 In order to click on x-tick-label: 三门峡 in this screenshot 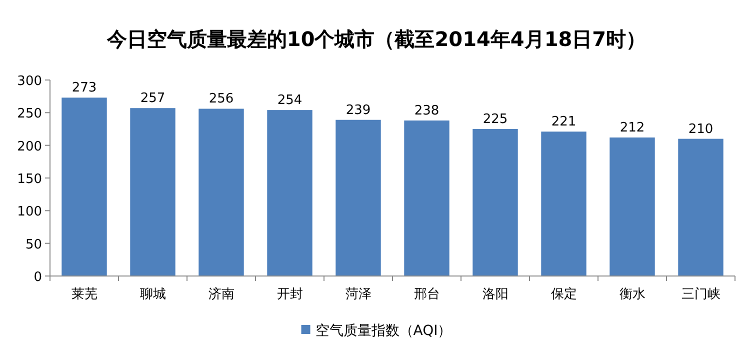, I will do `click(700, 294)`.